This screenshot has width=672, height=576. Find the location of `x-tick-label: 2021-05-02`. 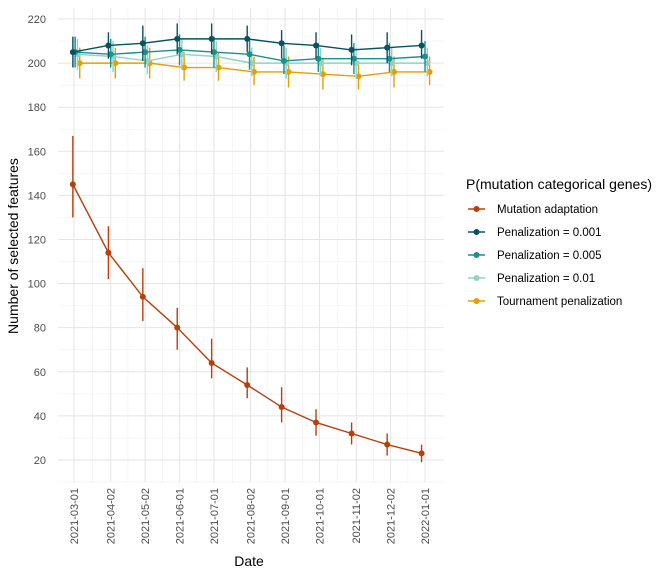

x-tick-label: 2021-05-02 is located at coordinates (146, 516).